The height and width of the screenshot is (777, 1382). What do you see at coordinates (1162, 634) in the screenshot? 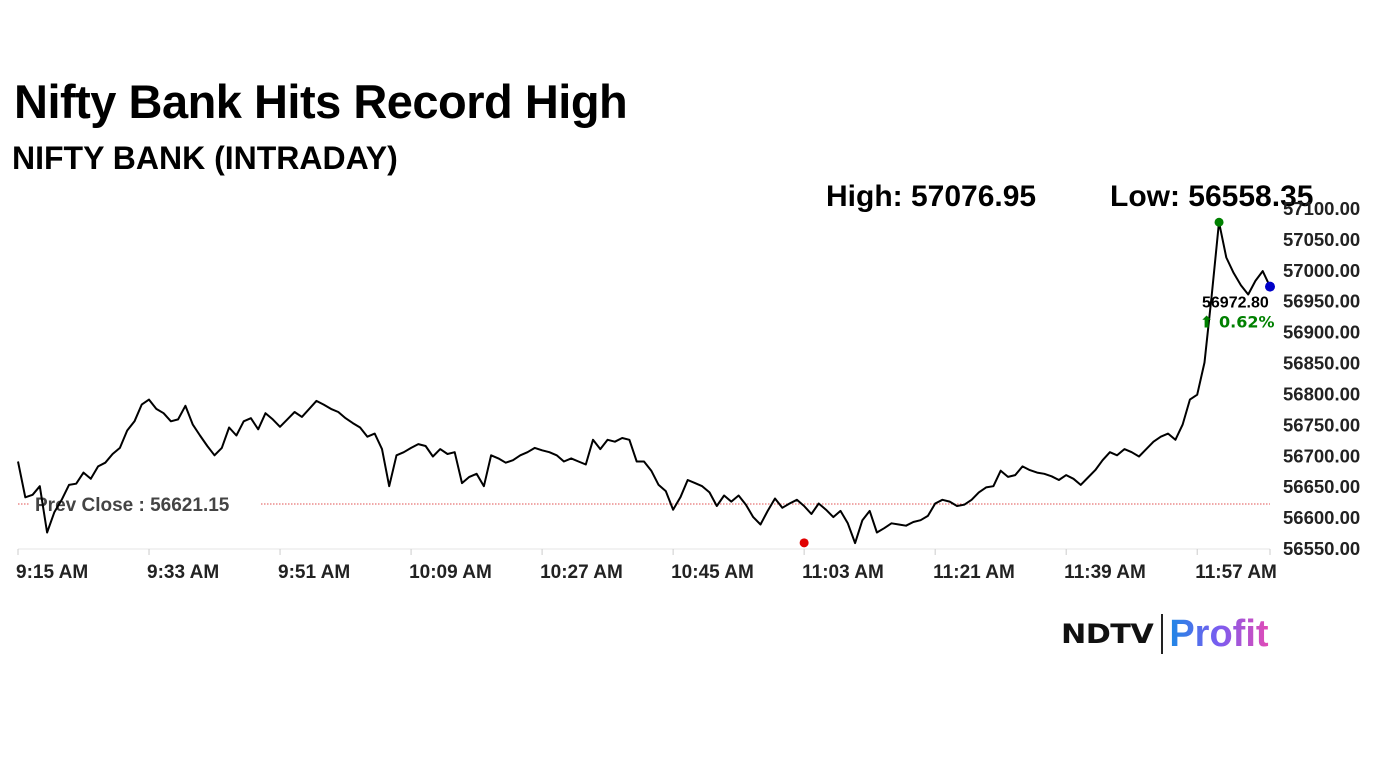
I see `brand-divider` at bounding box center [1162, 634].